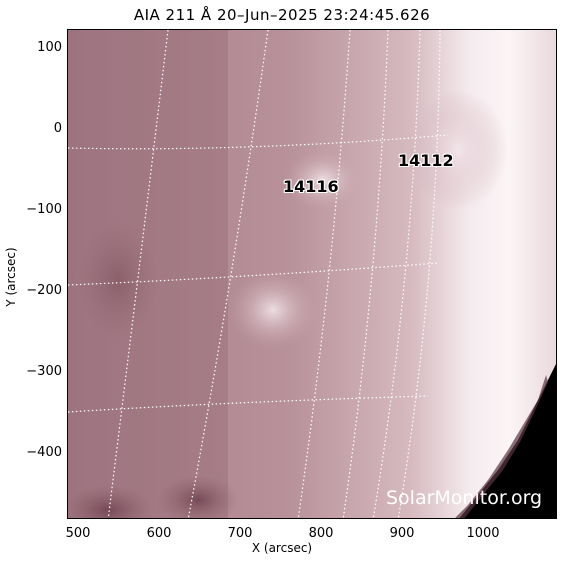 The height and width of the screenshot is (564, 564). Describe the element at coordinates (311, 186) in the screenshot. I see `active-region-label: 14116` at that location.